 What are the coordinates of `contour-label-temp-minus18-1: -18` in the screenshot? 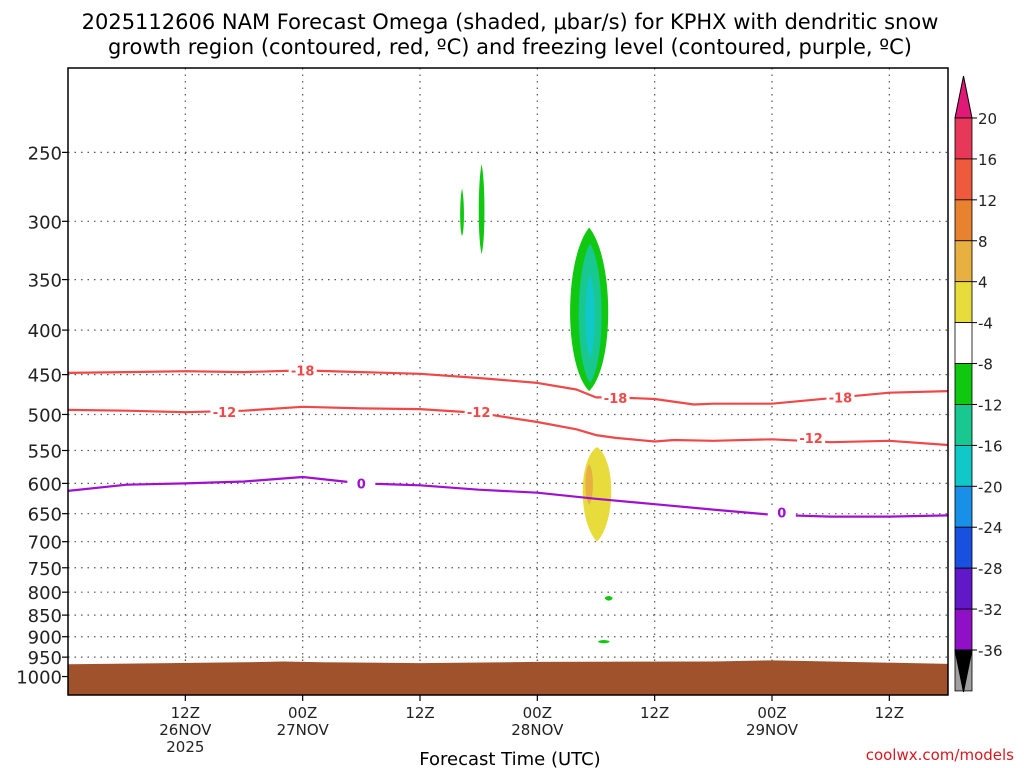 It's located at (616, 399).